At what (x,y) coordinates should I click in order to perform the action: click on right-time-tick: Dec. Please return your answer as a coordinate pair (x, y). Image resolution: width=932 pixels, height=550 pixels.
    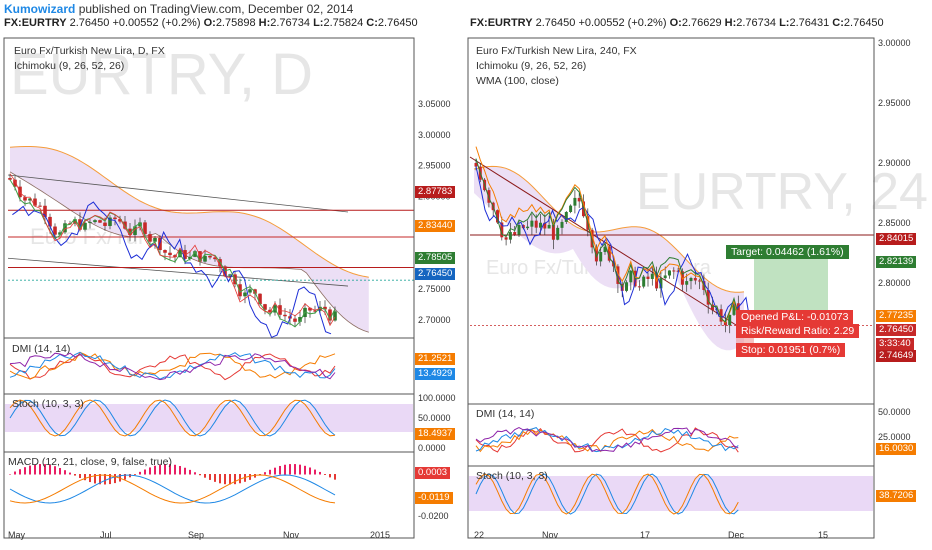
    Looking at the image, I should click on (736, 535).